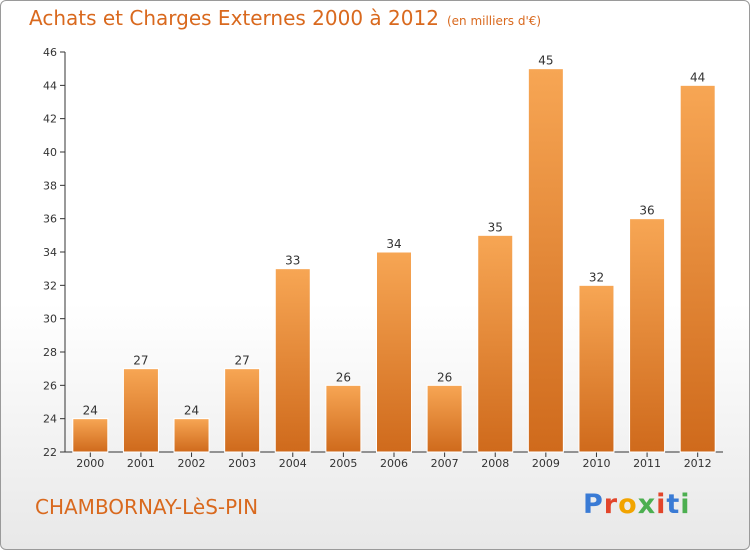 The height and width of the screenshot is (550, 750). Describe the element at coordinates (646, 211) in the screenshot. I see `data-label-2011: 36` at that location.